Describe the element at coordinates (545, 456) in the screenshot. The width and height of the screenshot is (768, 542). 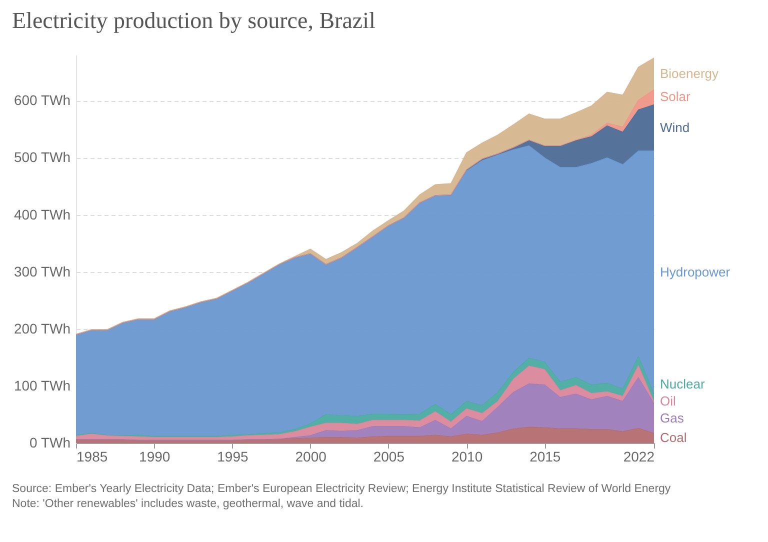
I see `x-tick-label: 2015` at that location.